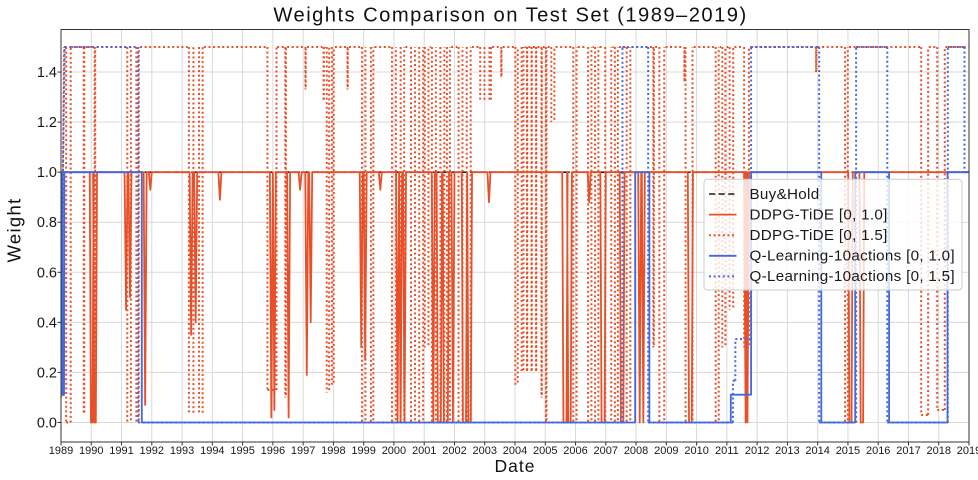 The image size is (978, 480). Describe the element at coordinates (575, 451) in the screenshot. I see `svg-text: 2006` at that location.